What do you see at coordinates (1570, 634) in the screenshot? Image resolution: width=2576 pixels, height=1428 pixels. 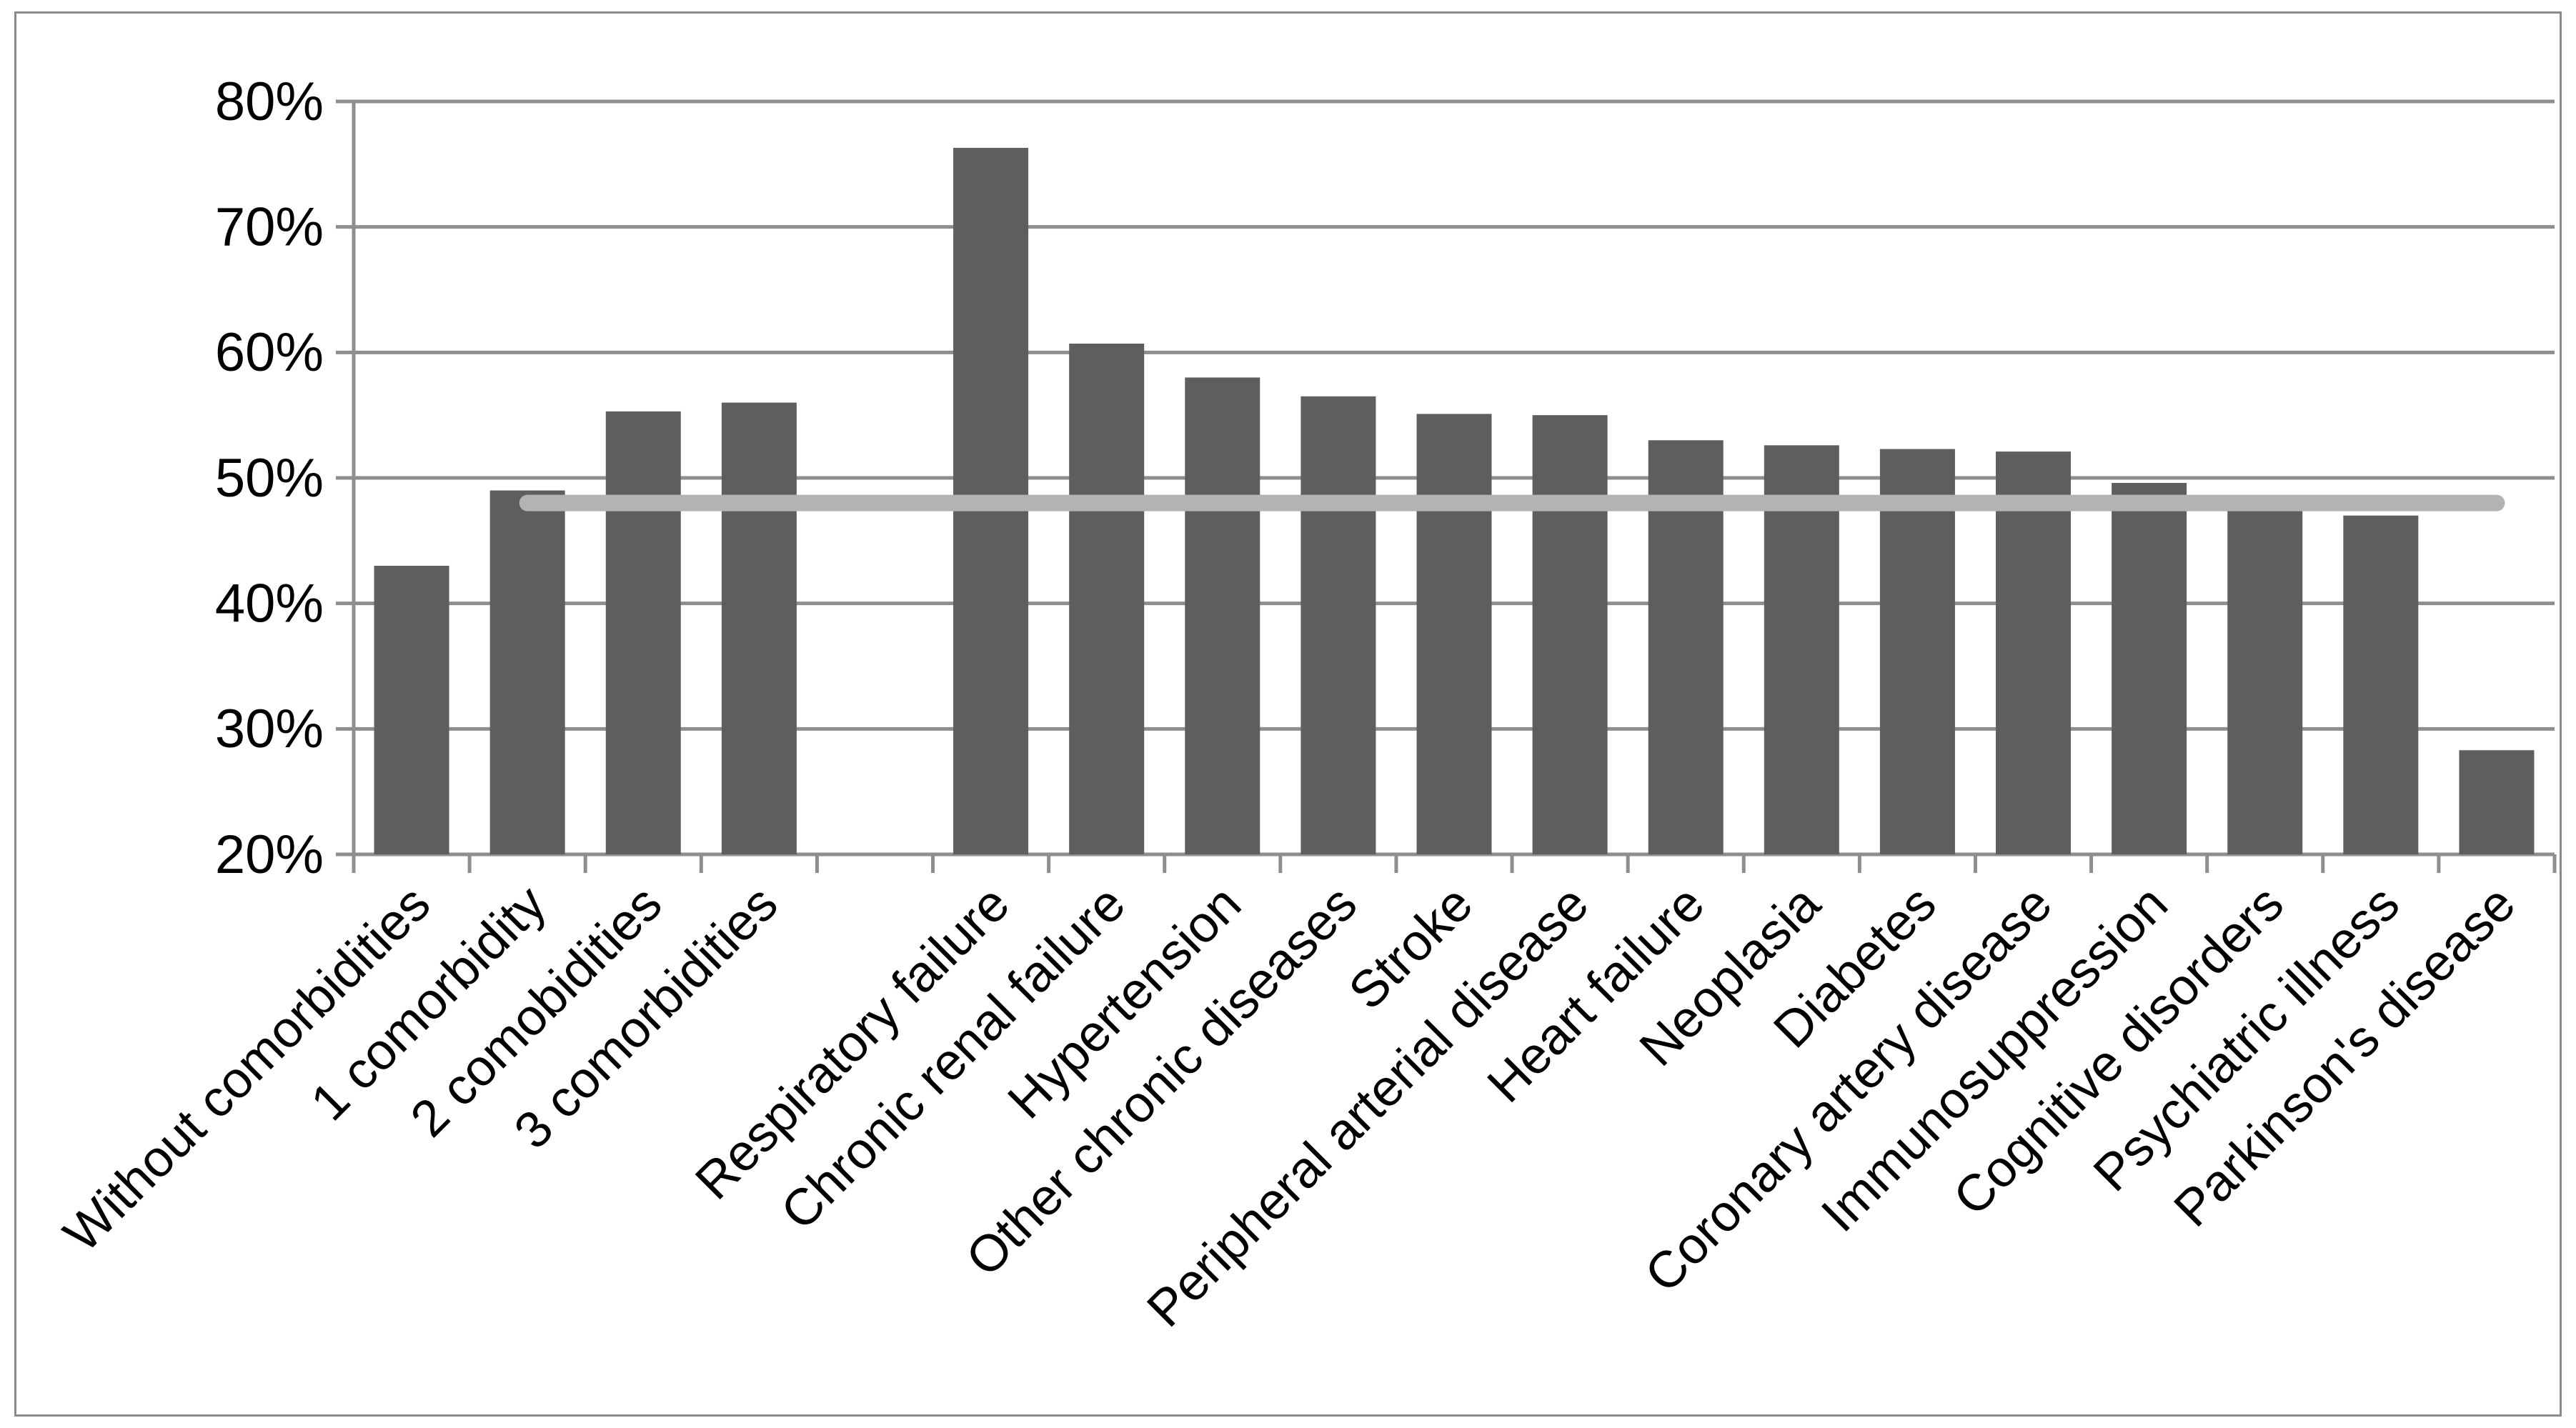 I see `bar-Peripheral arterial disease` at bounding box center [1570, 634].